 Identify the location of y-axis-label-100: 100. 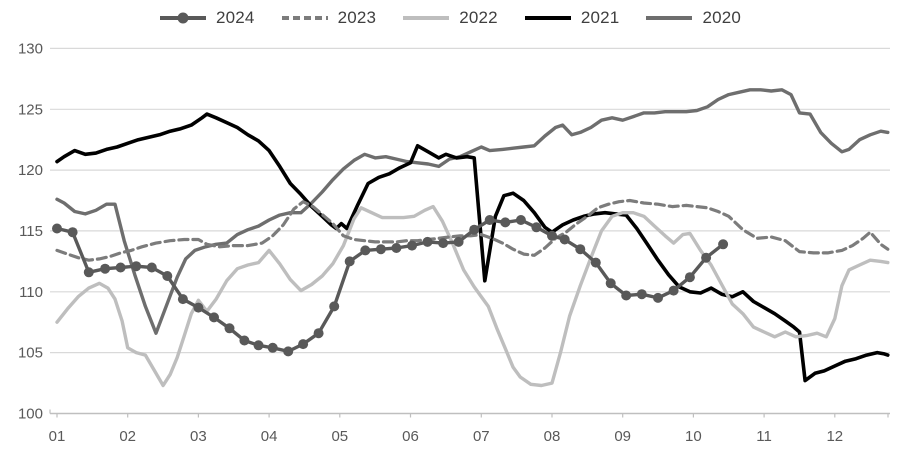
(30, 414).